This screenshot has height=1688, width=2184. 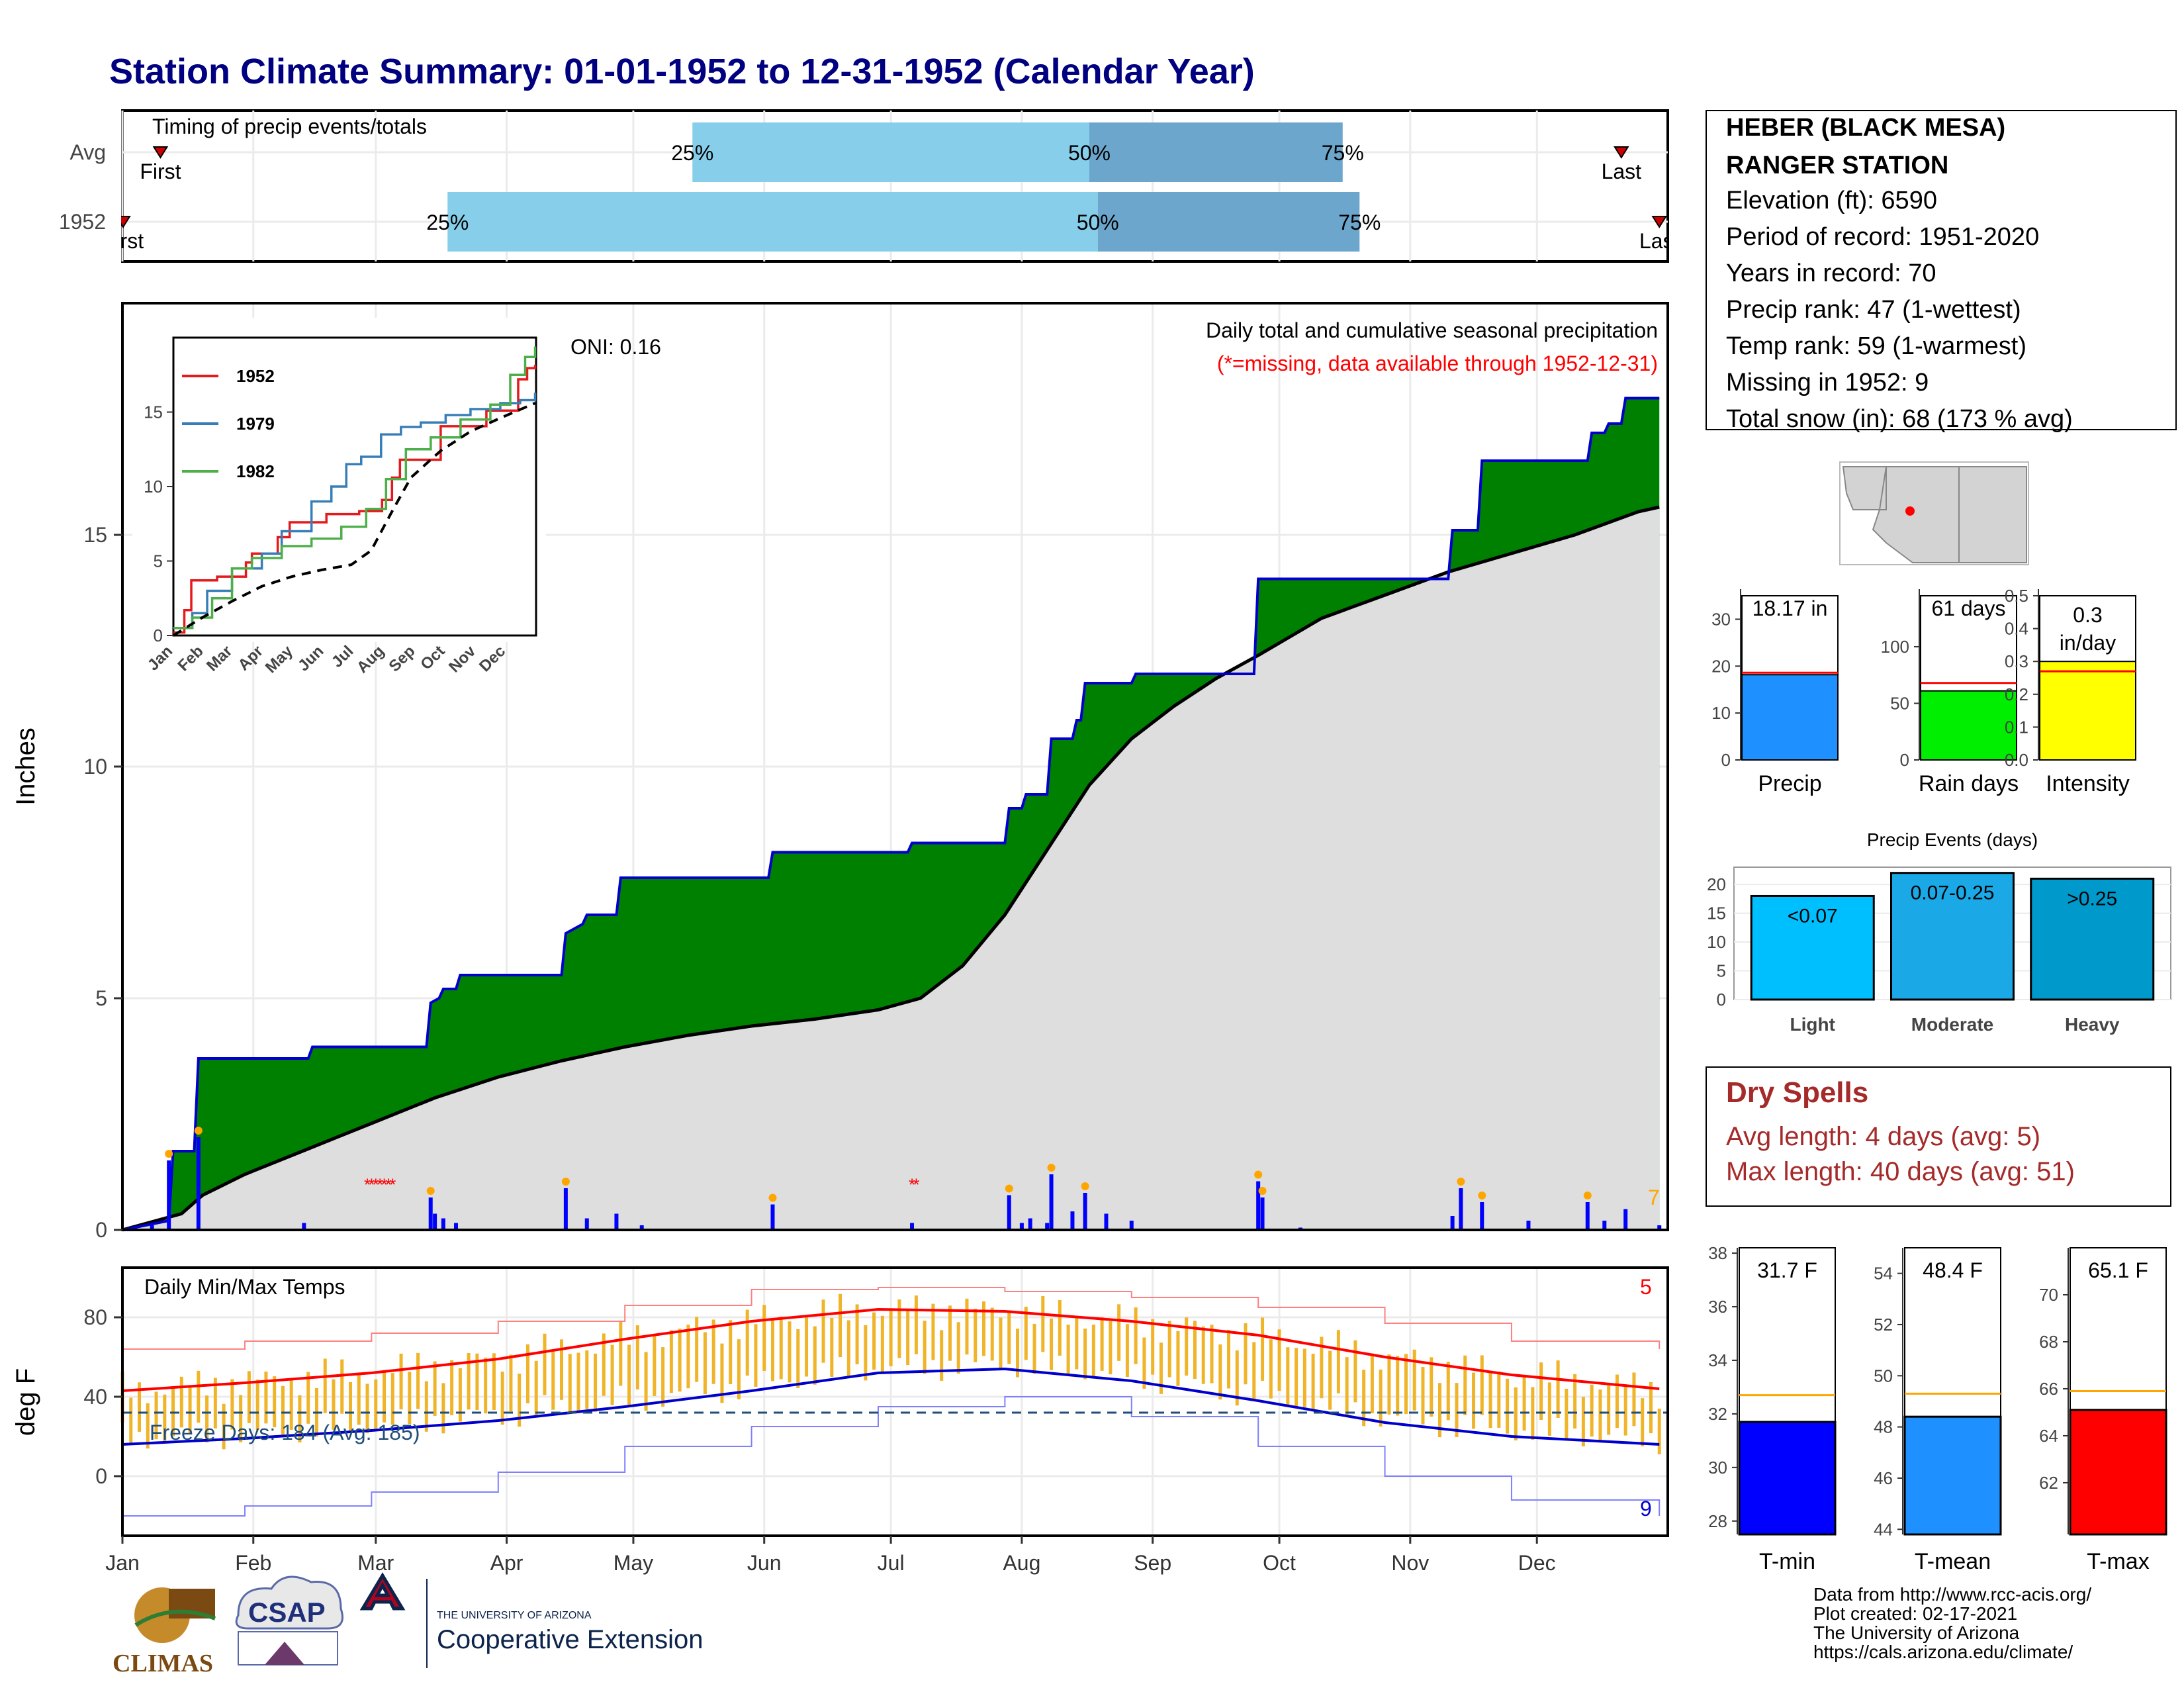 What do you see at coordinates (1721, 971) in the screenshot?
I see `events-ytick-label: 5` at bounding box center [1721, 971].